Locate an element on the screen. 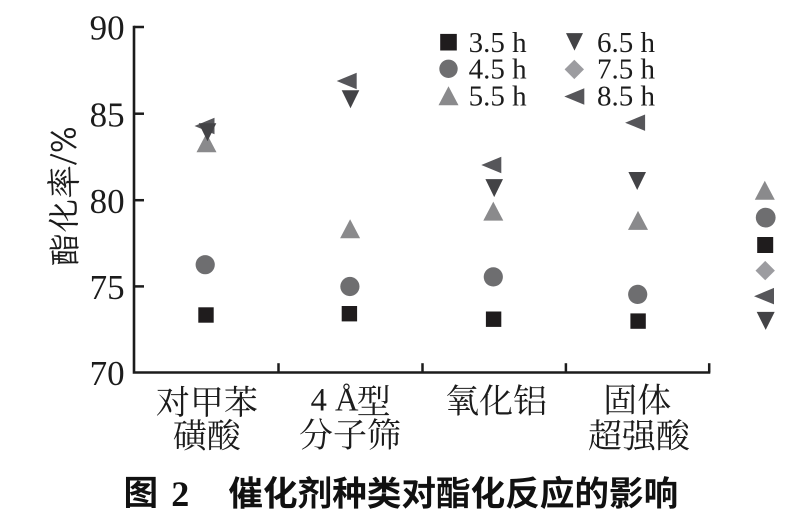 The height and width of the screenshot is (519, 788). svg-text: 8.5 h is located at coordinates (626, 96).